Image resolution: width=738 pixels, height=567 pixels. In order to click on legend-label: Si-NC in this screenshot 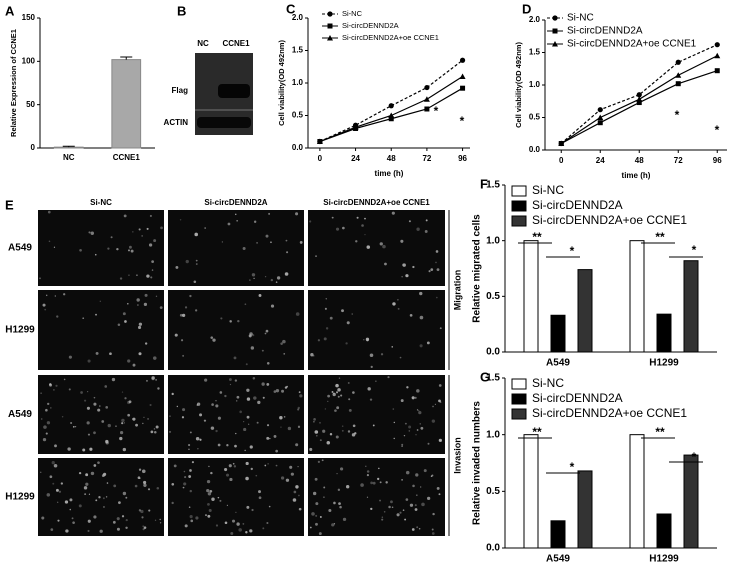, I will do `click(580, 18)`.